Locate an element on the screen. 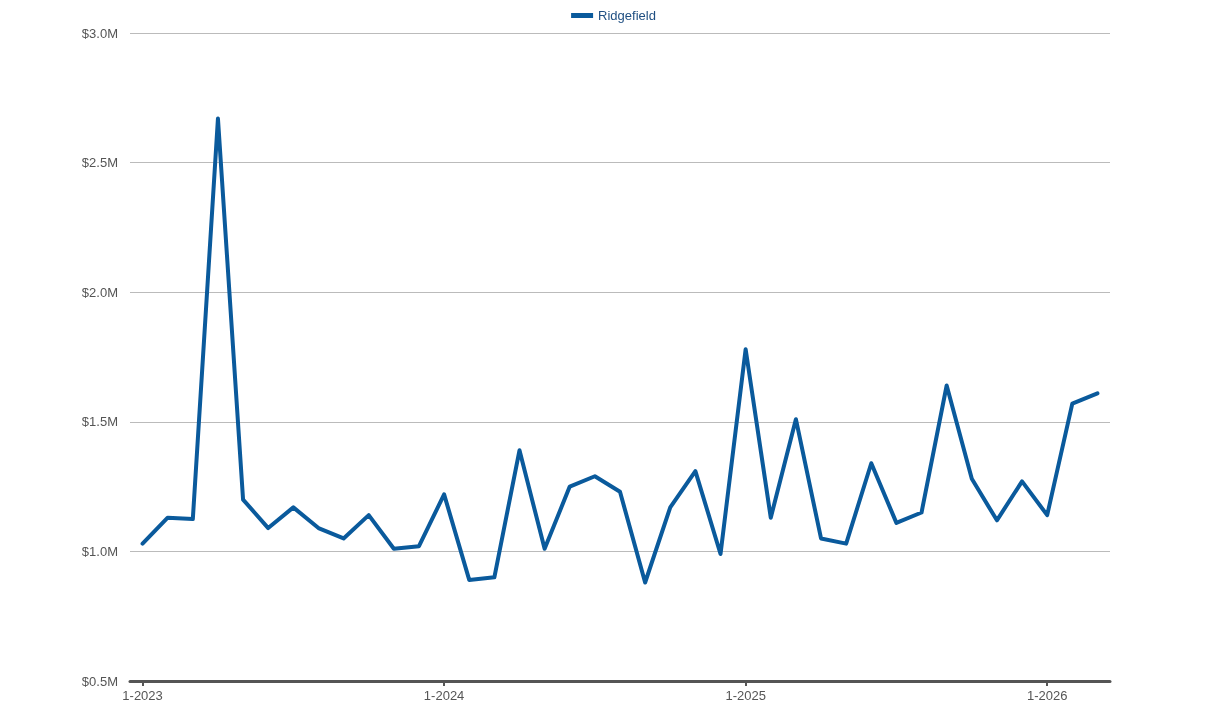  x-tick-label: 1-2025 is located at coordinates (745, 695).